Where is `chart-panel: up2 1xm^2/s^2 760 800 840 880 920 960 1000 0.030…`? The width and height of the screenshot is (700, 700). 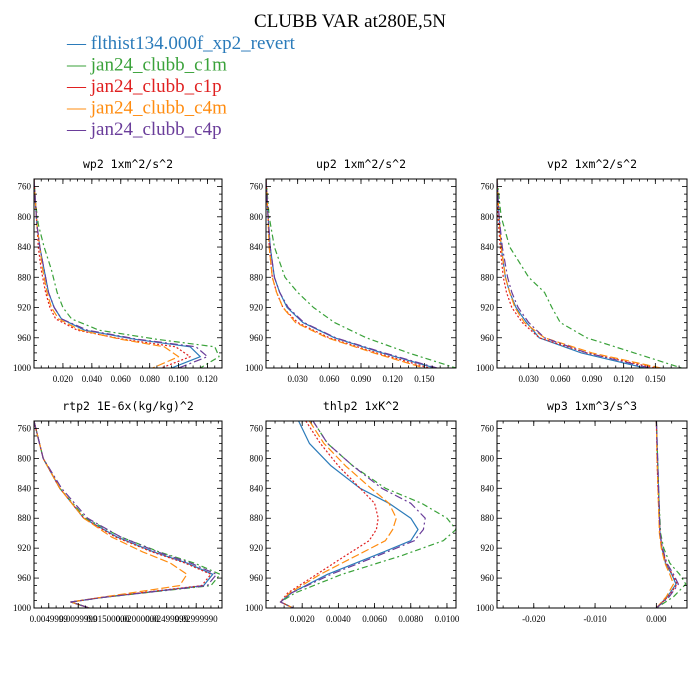 chart-panel: up2 1xm^2/s^2 760 800 840 880 920 960 1000 0.030… is located at coordinates (351, 270).